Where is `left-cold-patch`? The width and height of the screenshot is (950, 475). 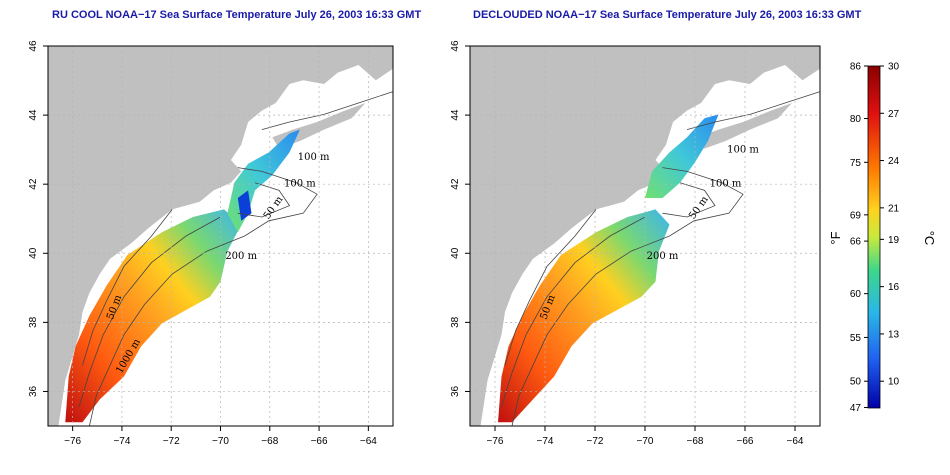 left-cold-patch is located at coordinates (244, 205).